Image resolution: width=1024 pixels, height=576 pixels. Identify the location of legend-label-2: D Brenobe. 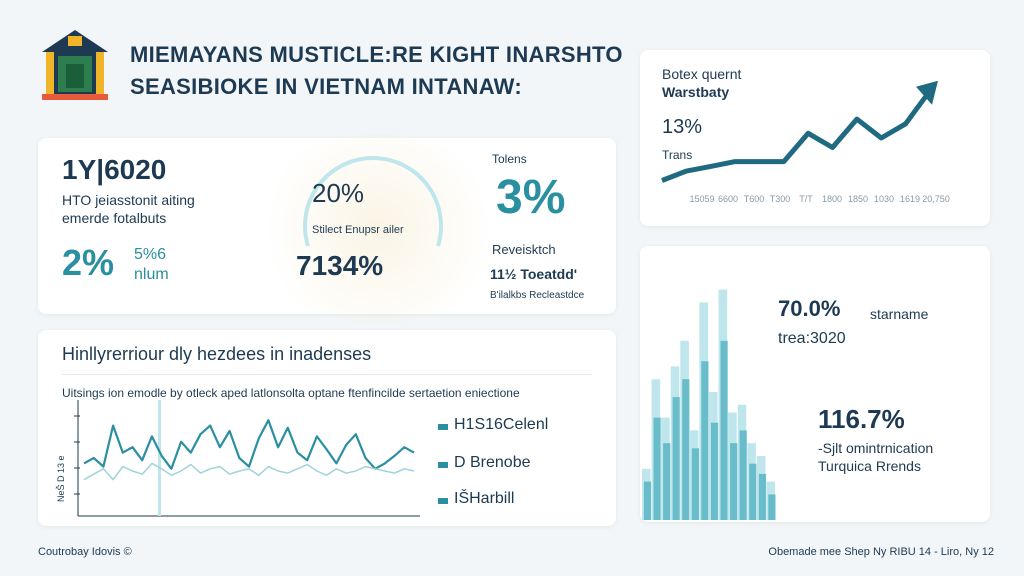
(492, 462).